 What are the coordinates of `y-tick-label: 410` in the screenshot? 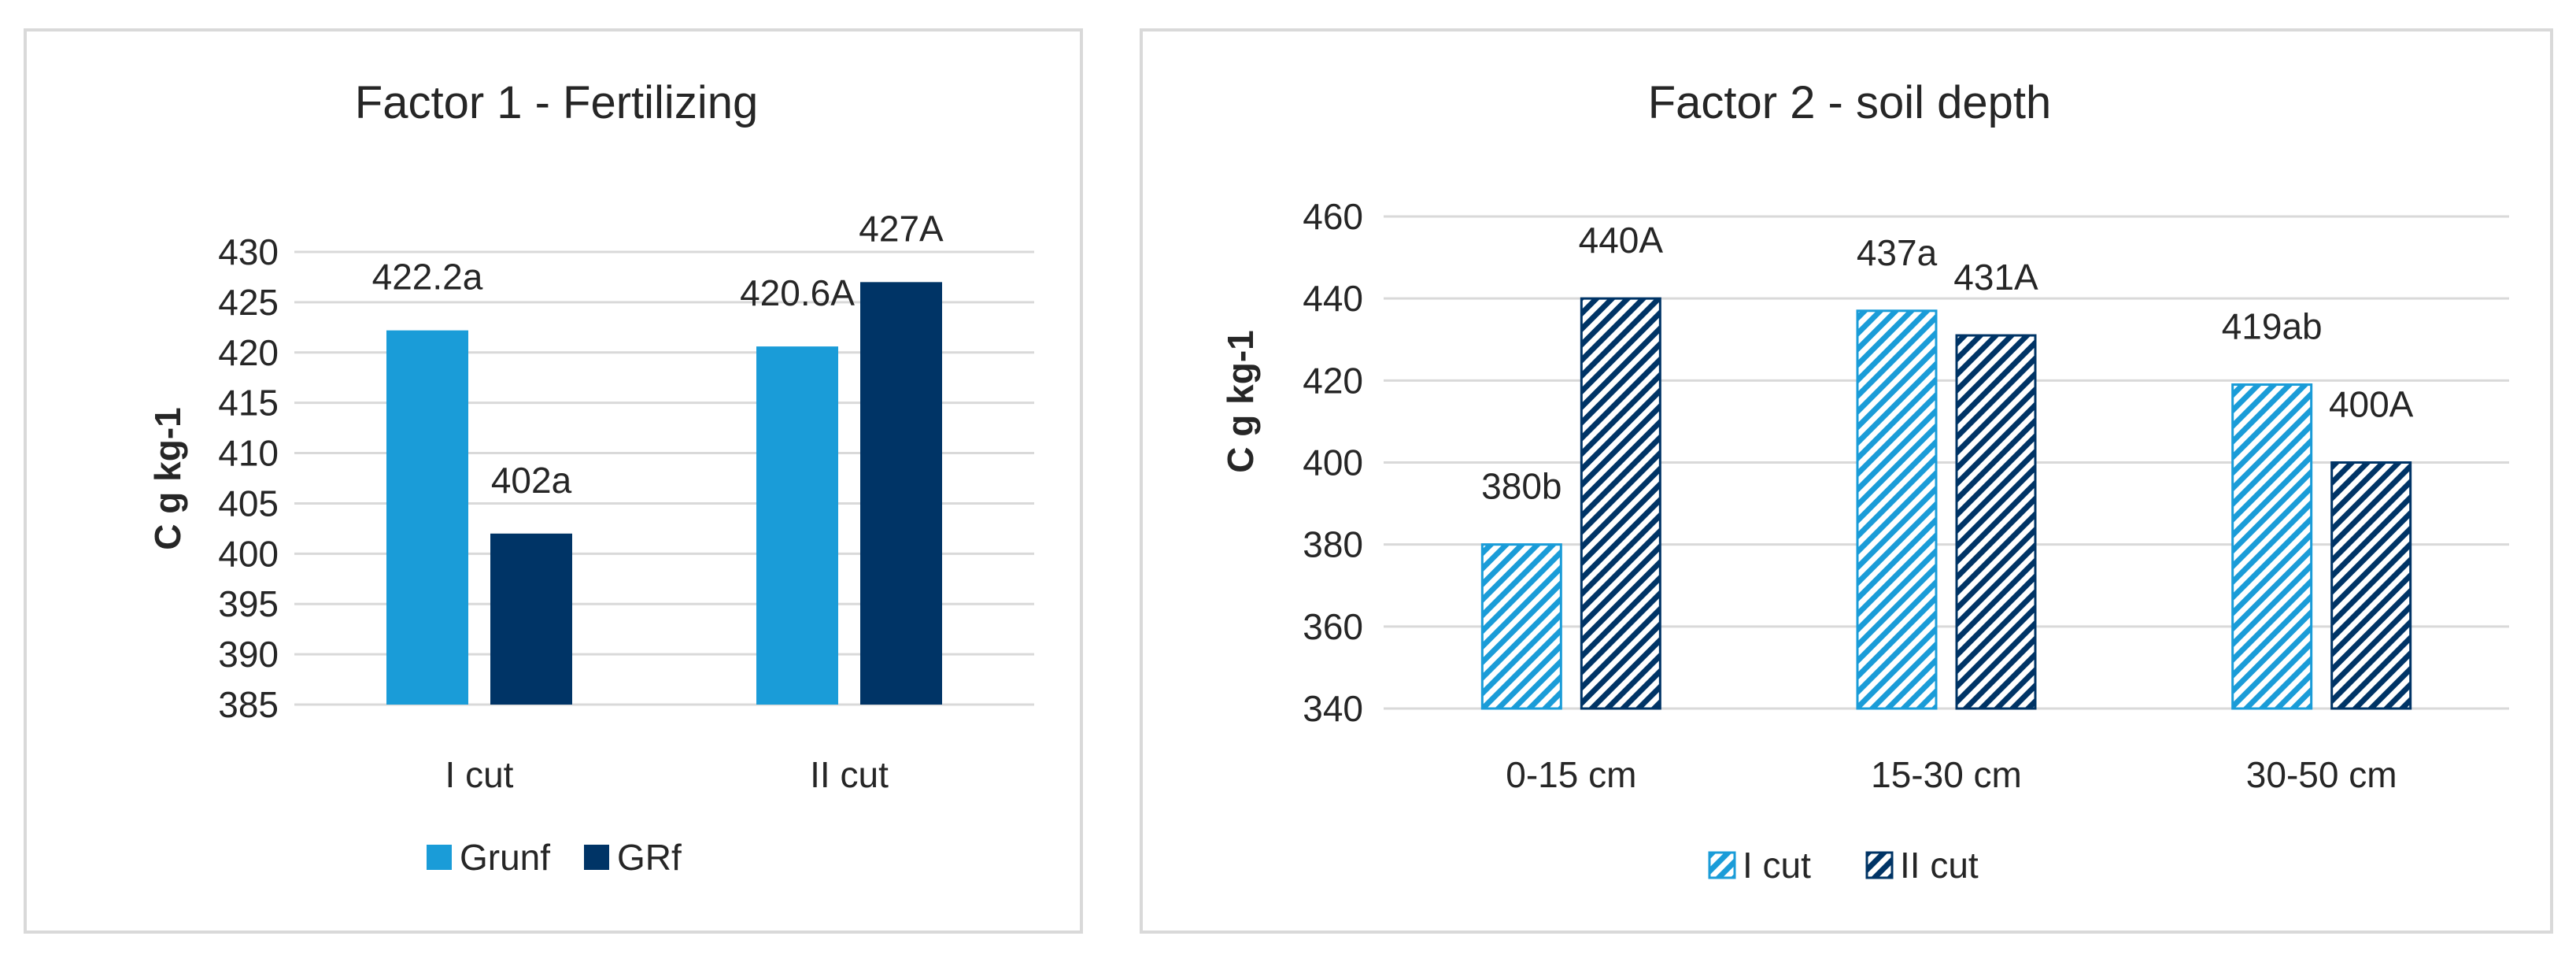 It's located at (248, 453).